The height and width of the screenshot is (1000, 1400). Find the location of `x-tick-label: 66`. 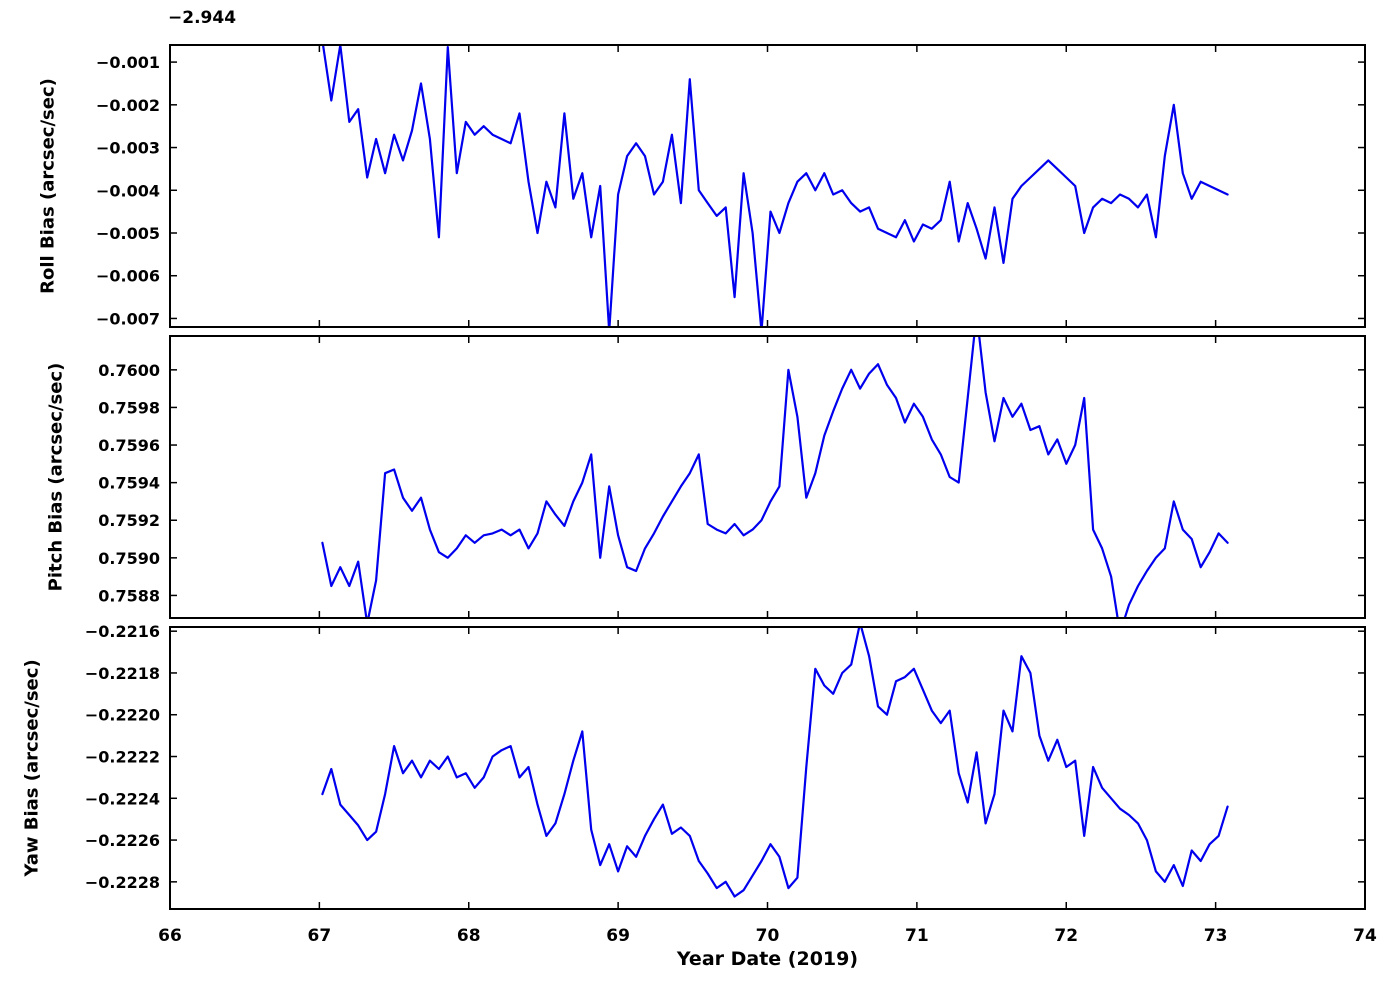

x-tick-label: 66 is located at coordinates (170, 936).